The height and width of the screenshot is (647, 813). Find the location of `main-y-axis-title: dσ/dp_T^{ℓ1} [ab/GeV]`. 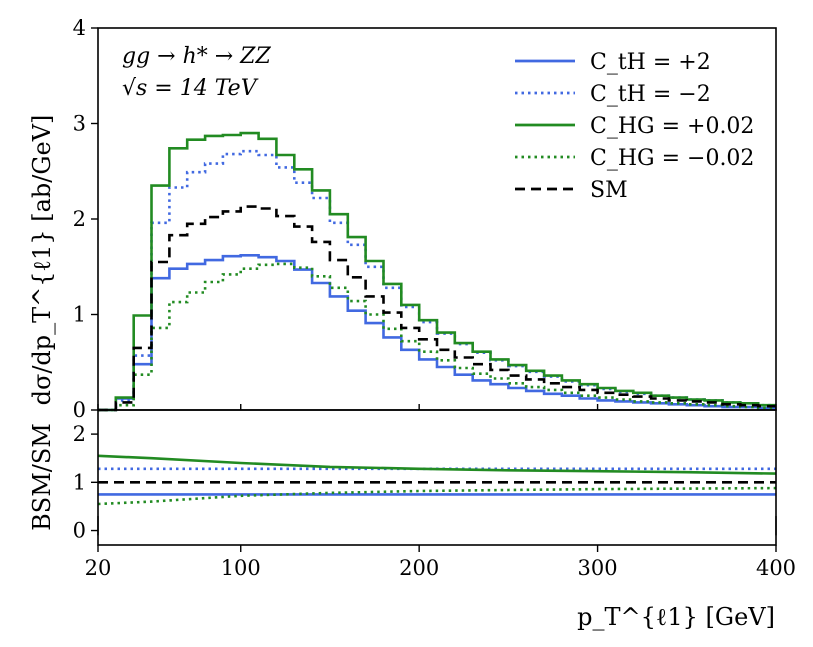

main-y-axis-title: dσ/dp_T^{ℓ1} [ab/GeV] is located at coordinates (42, 260).